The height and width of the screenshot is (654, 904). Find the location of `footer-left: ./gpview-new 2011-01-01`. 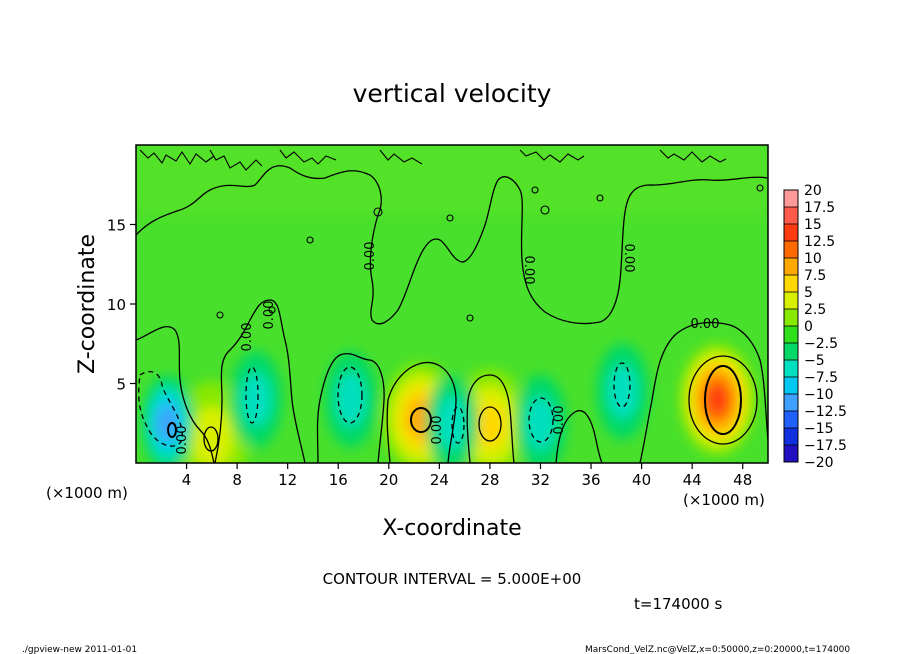

footer-left: ./gpview-new 2011-01-01 is located at coordinates (79, 649).